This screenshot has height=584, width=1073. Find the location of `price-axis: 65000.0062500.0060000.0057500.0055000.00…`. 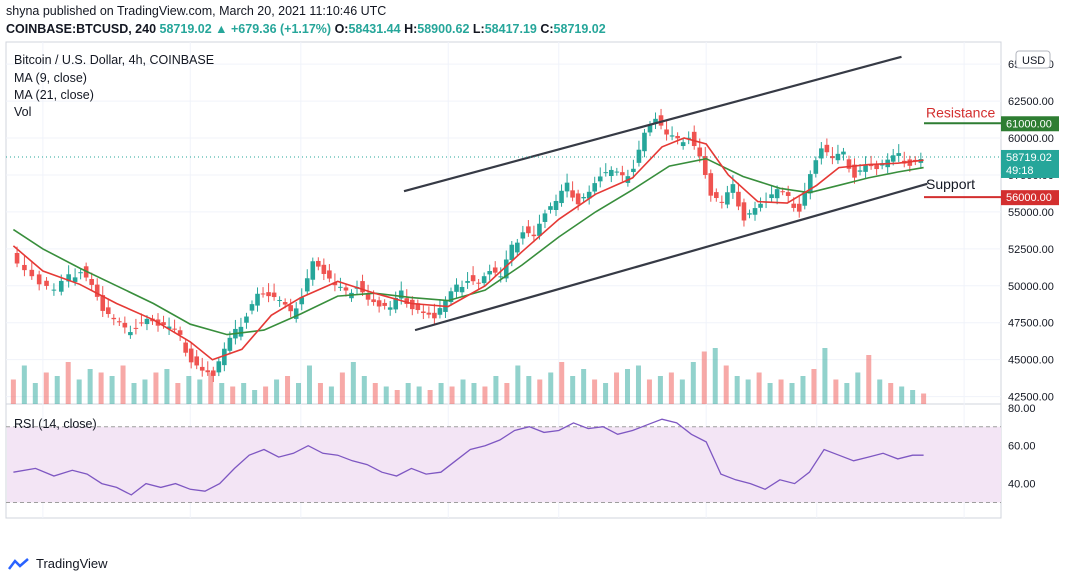

price-axis: 65000.0062500.0060000.0057500.0055000.00… is located at coordinates (1031, 231).